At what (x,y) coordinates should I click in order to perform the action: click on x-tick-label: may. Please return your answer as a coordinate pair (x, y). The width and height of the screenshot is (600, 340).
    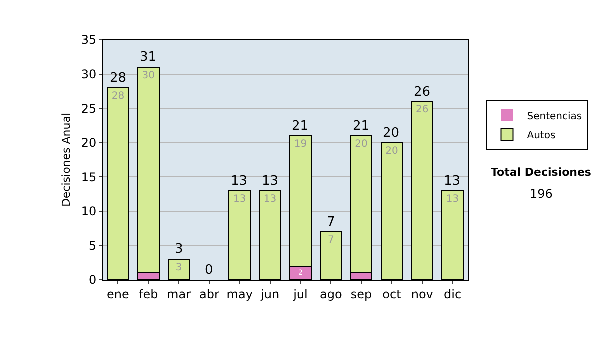
    Looking at the image, I should click on (239, 294).